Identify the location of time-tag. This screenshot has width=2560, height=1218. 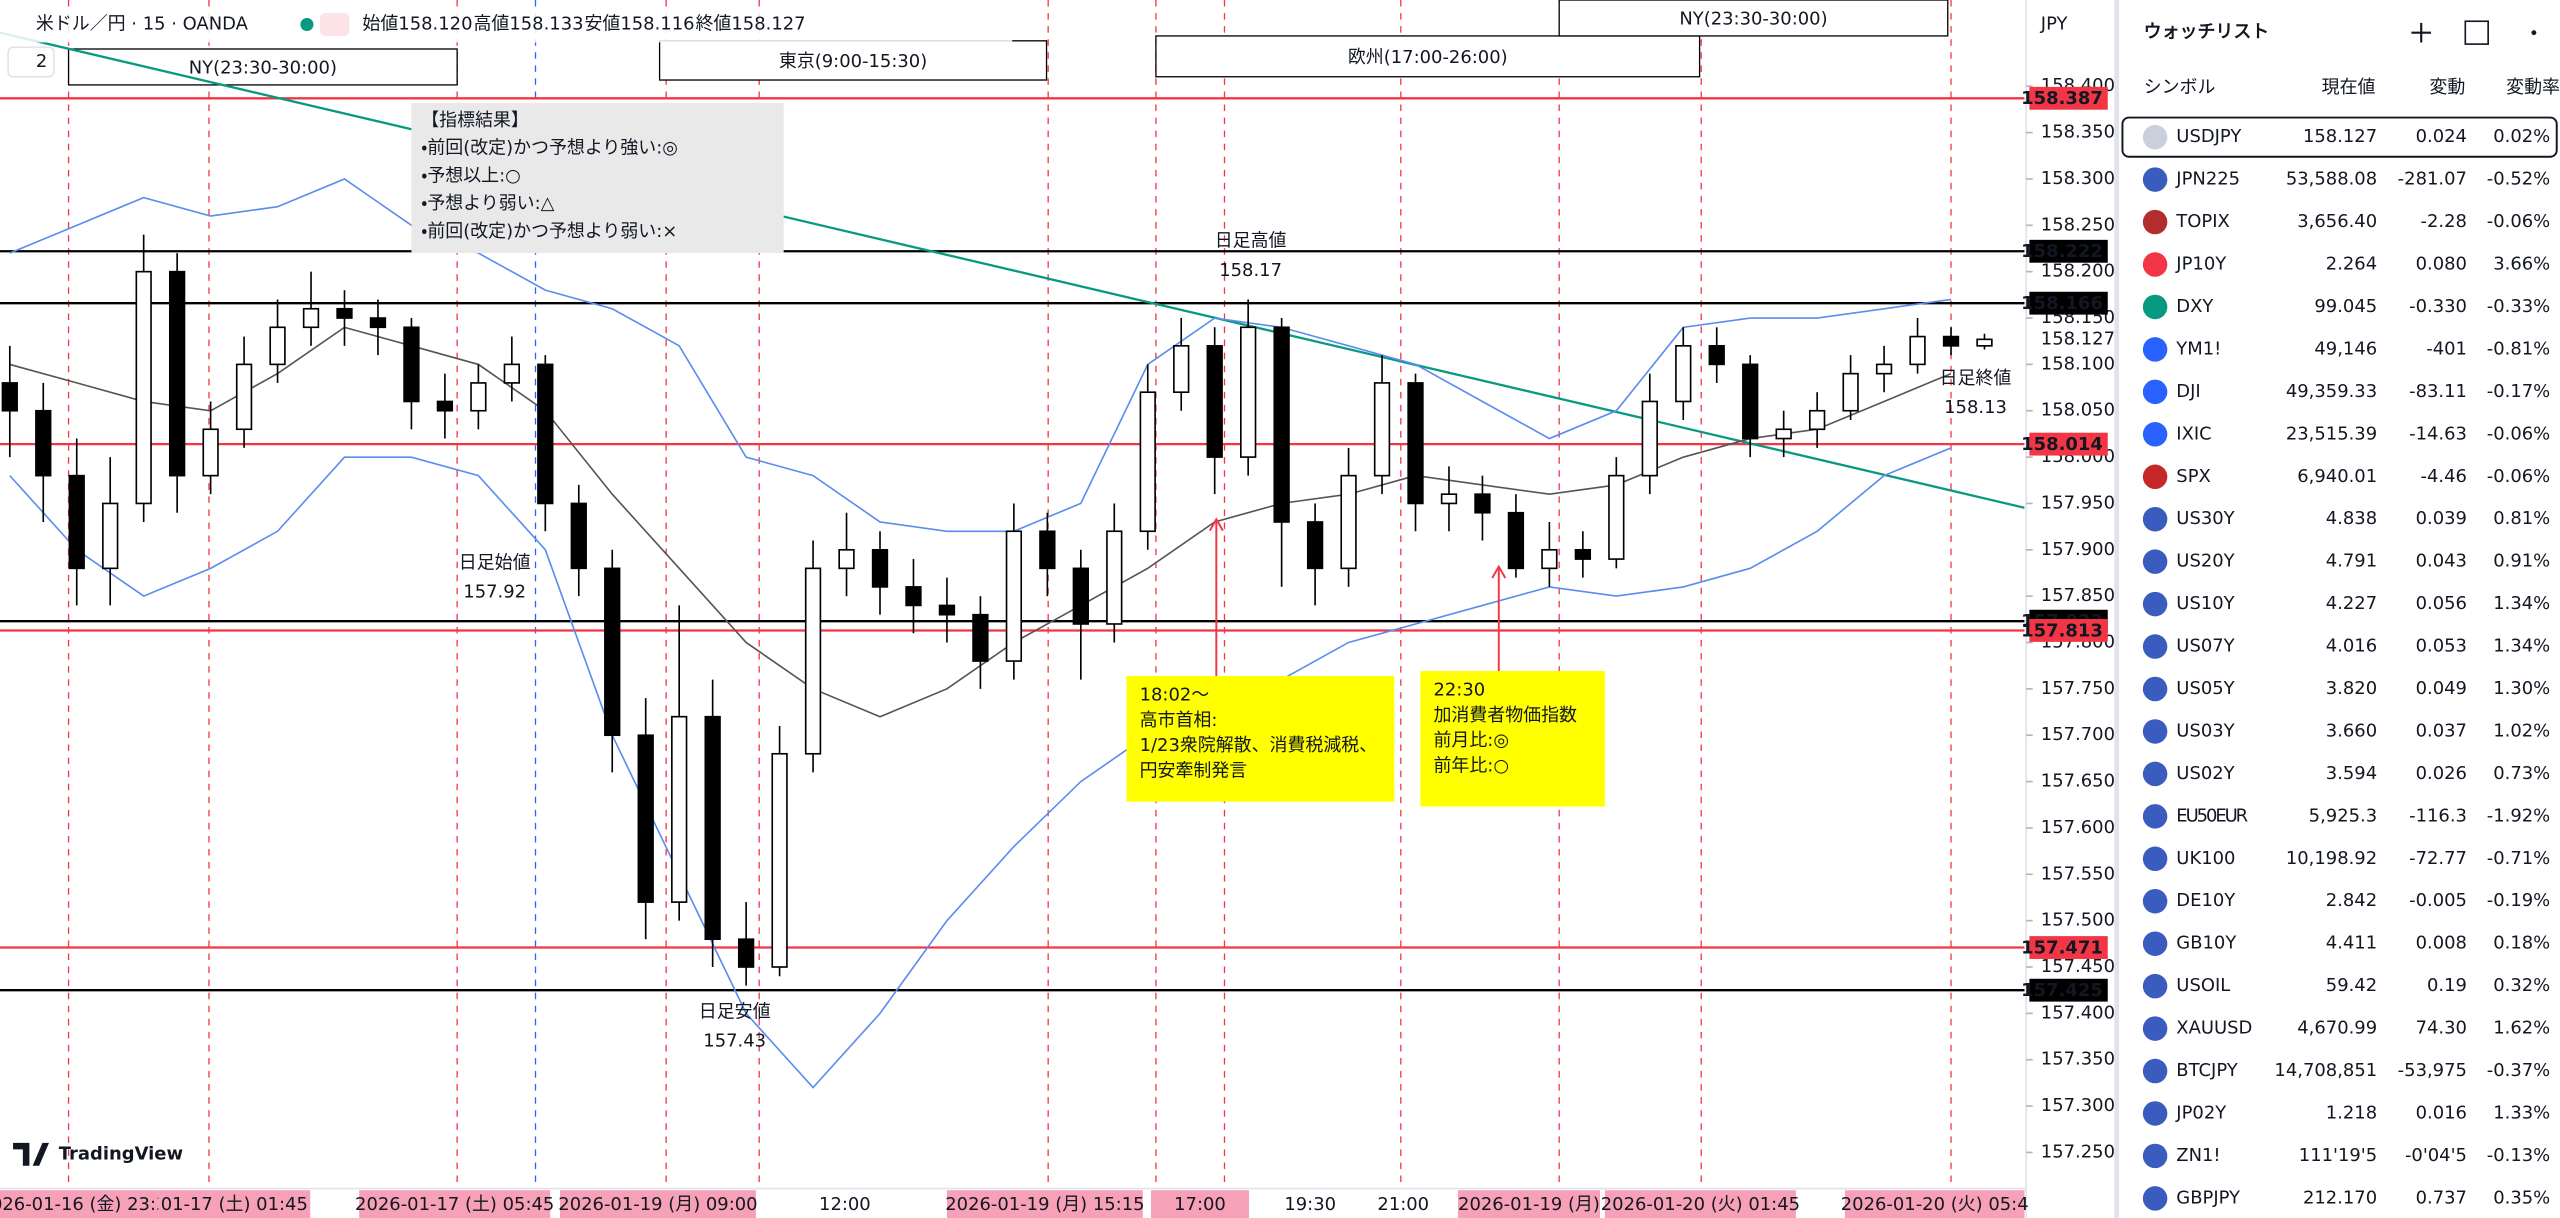
(234, 1204).